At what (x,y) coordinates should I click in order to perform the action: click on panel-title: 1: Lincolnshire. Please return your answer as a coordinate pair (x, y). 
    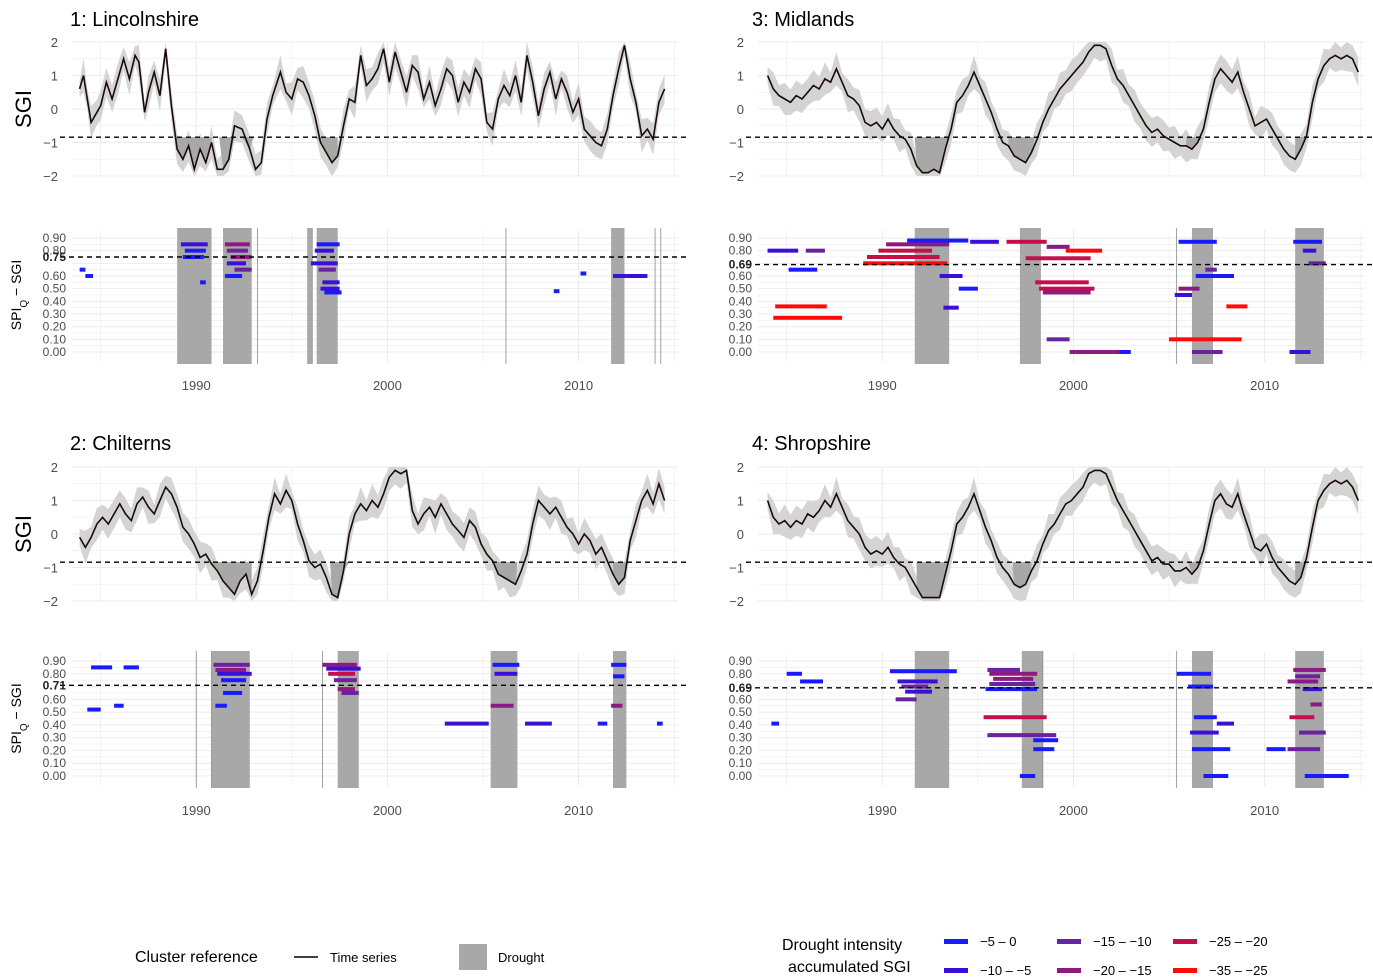
    Looking at the image, I should click on (134, 20).